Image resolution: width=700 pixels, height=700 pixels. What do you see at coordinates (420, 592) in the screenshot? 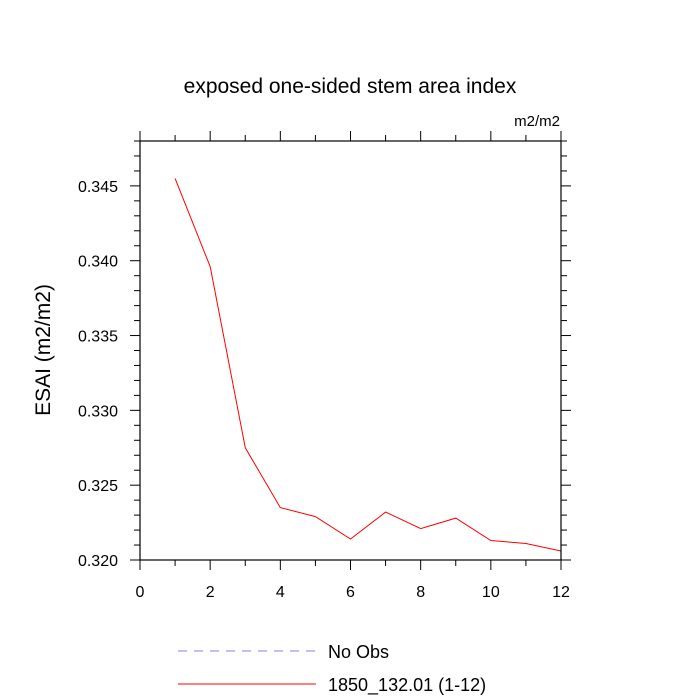
I see `x-tick-label: 8` at bounding box center [420, 592].